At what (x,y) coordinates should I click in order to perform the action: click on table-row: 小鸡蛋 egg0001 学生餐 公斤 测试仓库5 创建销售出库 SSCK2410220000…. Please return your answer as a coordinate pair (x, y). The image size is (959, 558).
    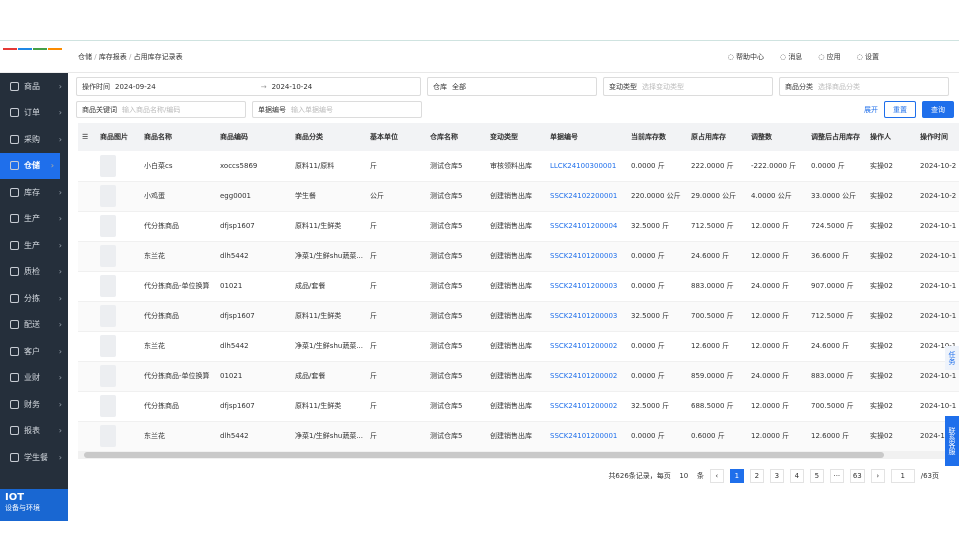
    Looking at the image, I should click on (518, 196).